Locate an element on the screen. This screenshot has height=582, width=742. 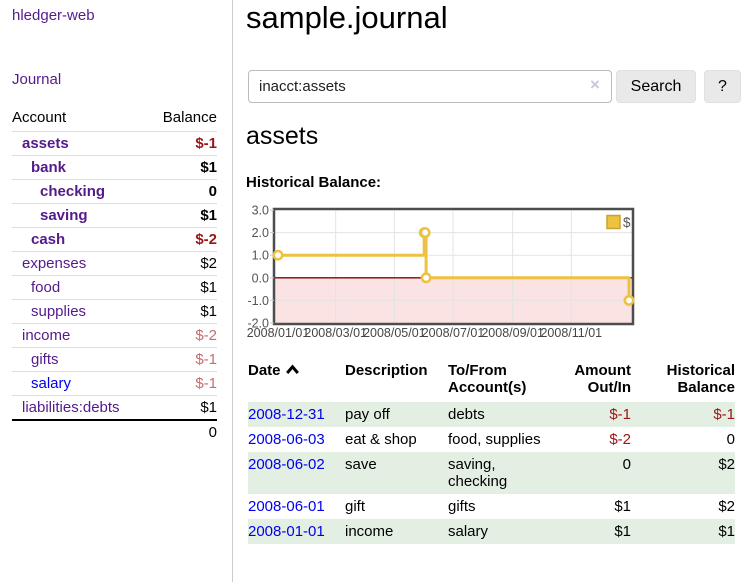
transaction-amount: 0 is located at coordinates (626, 464).